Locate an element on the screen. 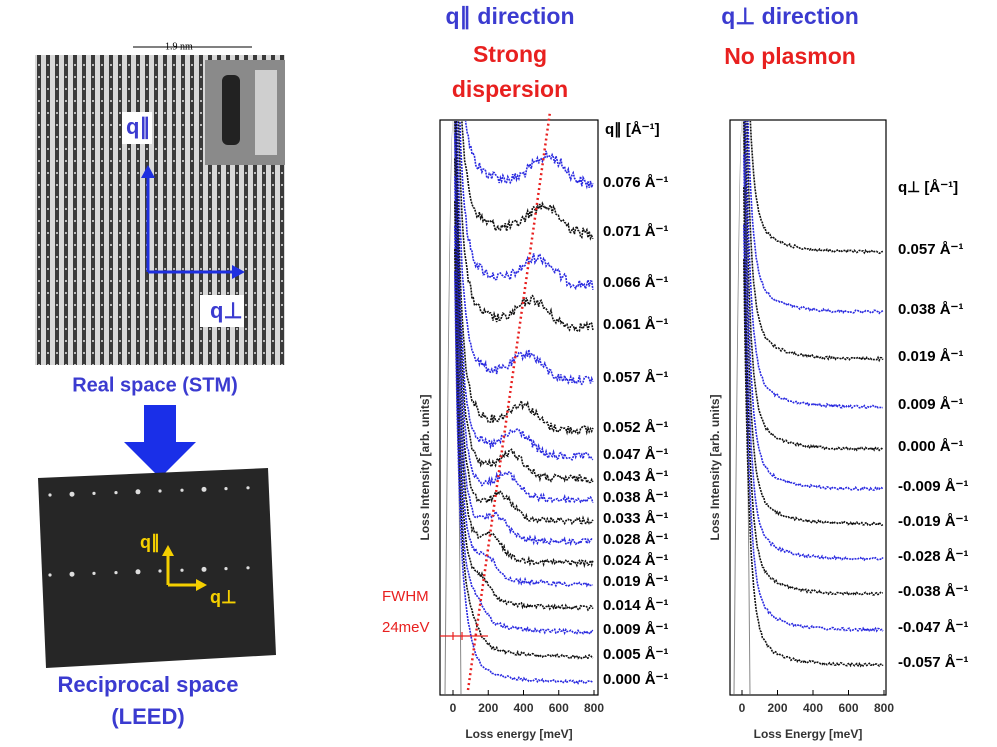  x-axis-label: Loss Energy [meV] is located at coordinates (808, 734).